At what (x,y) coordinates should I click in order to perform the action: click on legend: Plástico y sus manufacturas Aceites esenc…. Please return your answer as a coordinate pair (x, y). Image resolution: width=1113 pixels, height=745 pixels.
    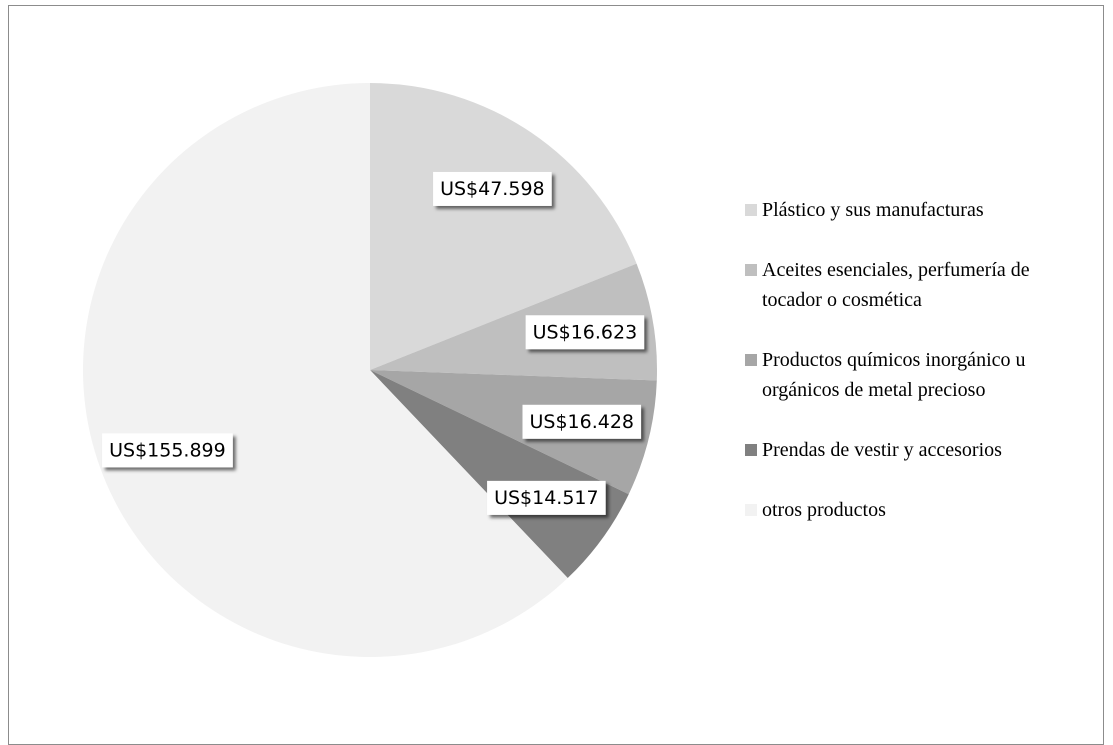
    Looking at the image, I should click on (917, 360).